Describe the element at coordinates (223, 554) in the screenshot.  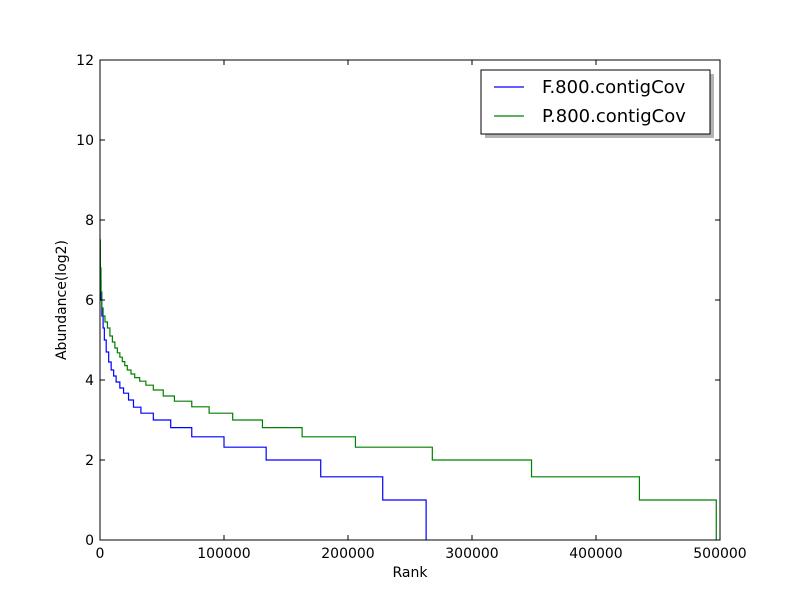
I see `x-tick-label: 100000` at that location.